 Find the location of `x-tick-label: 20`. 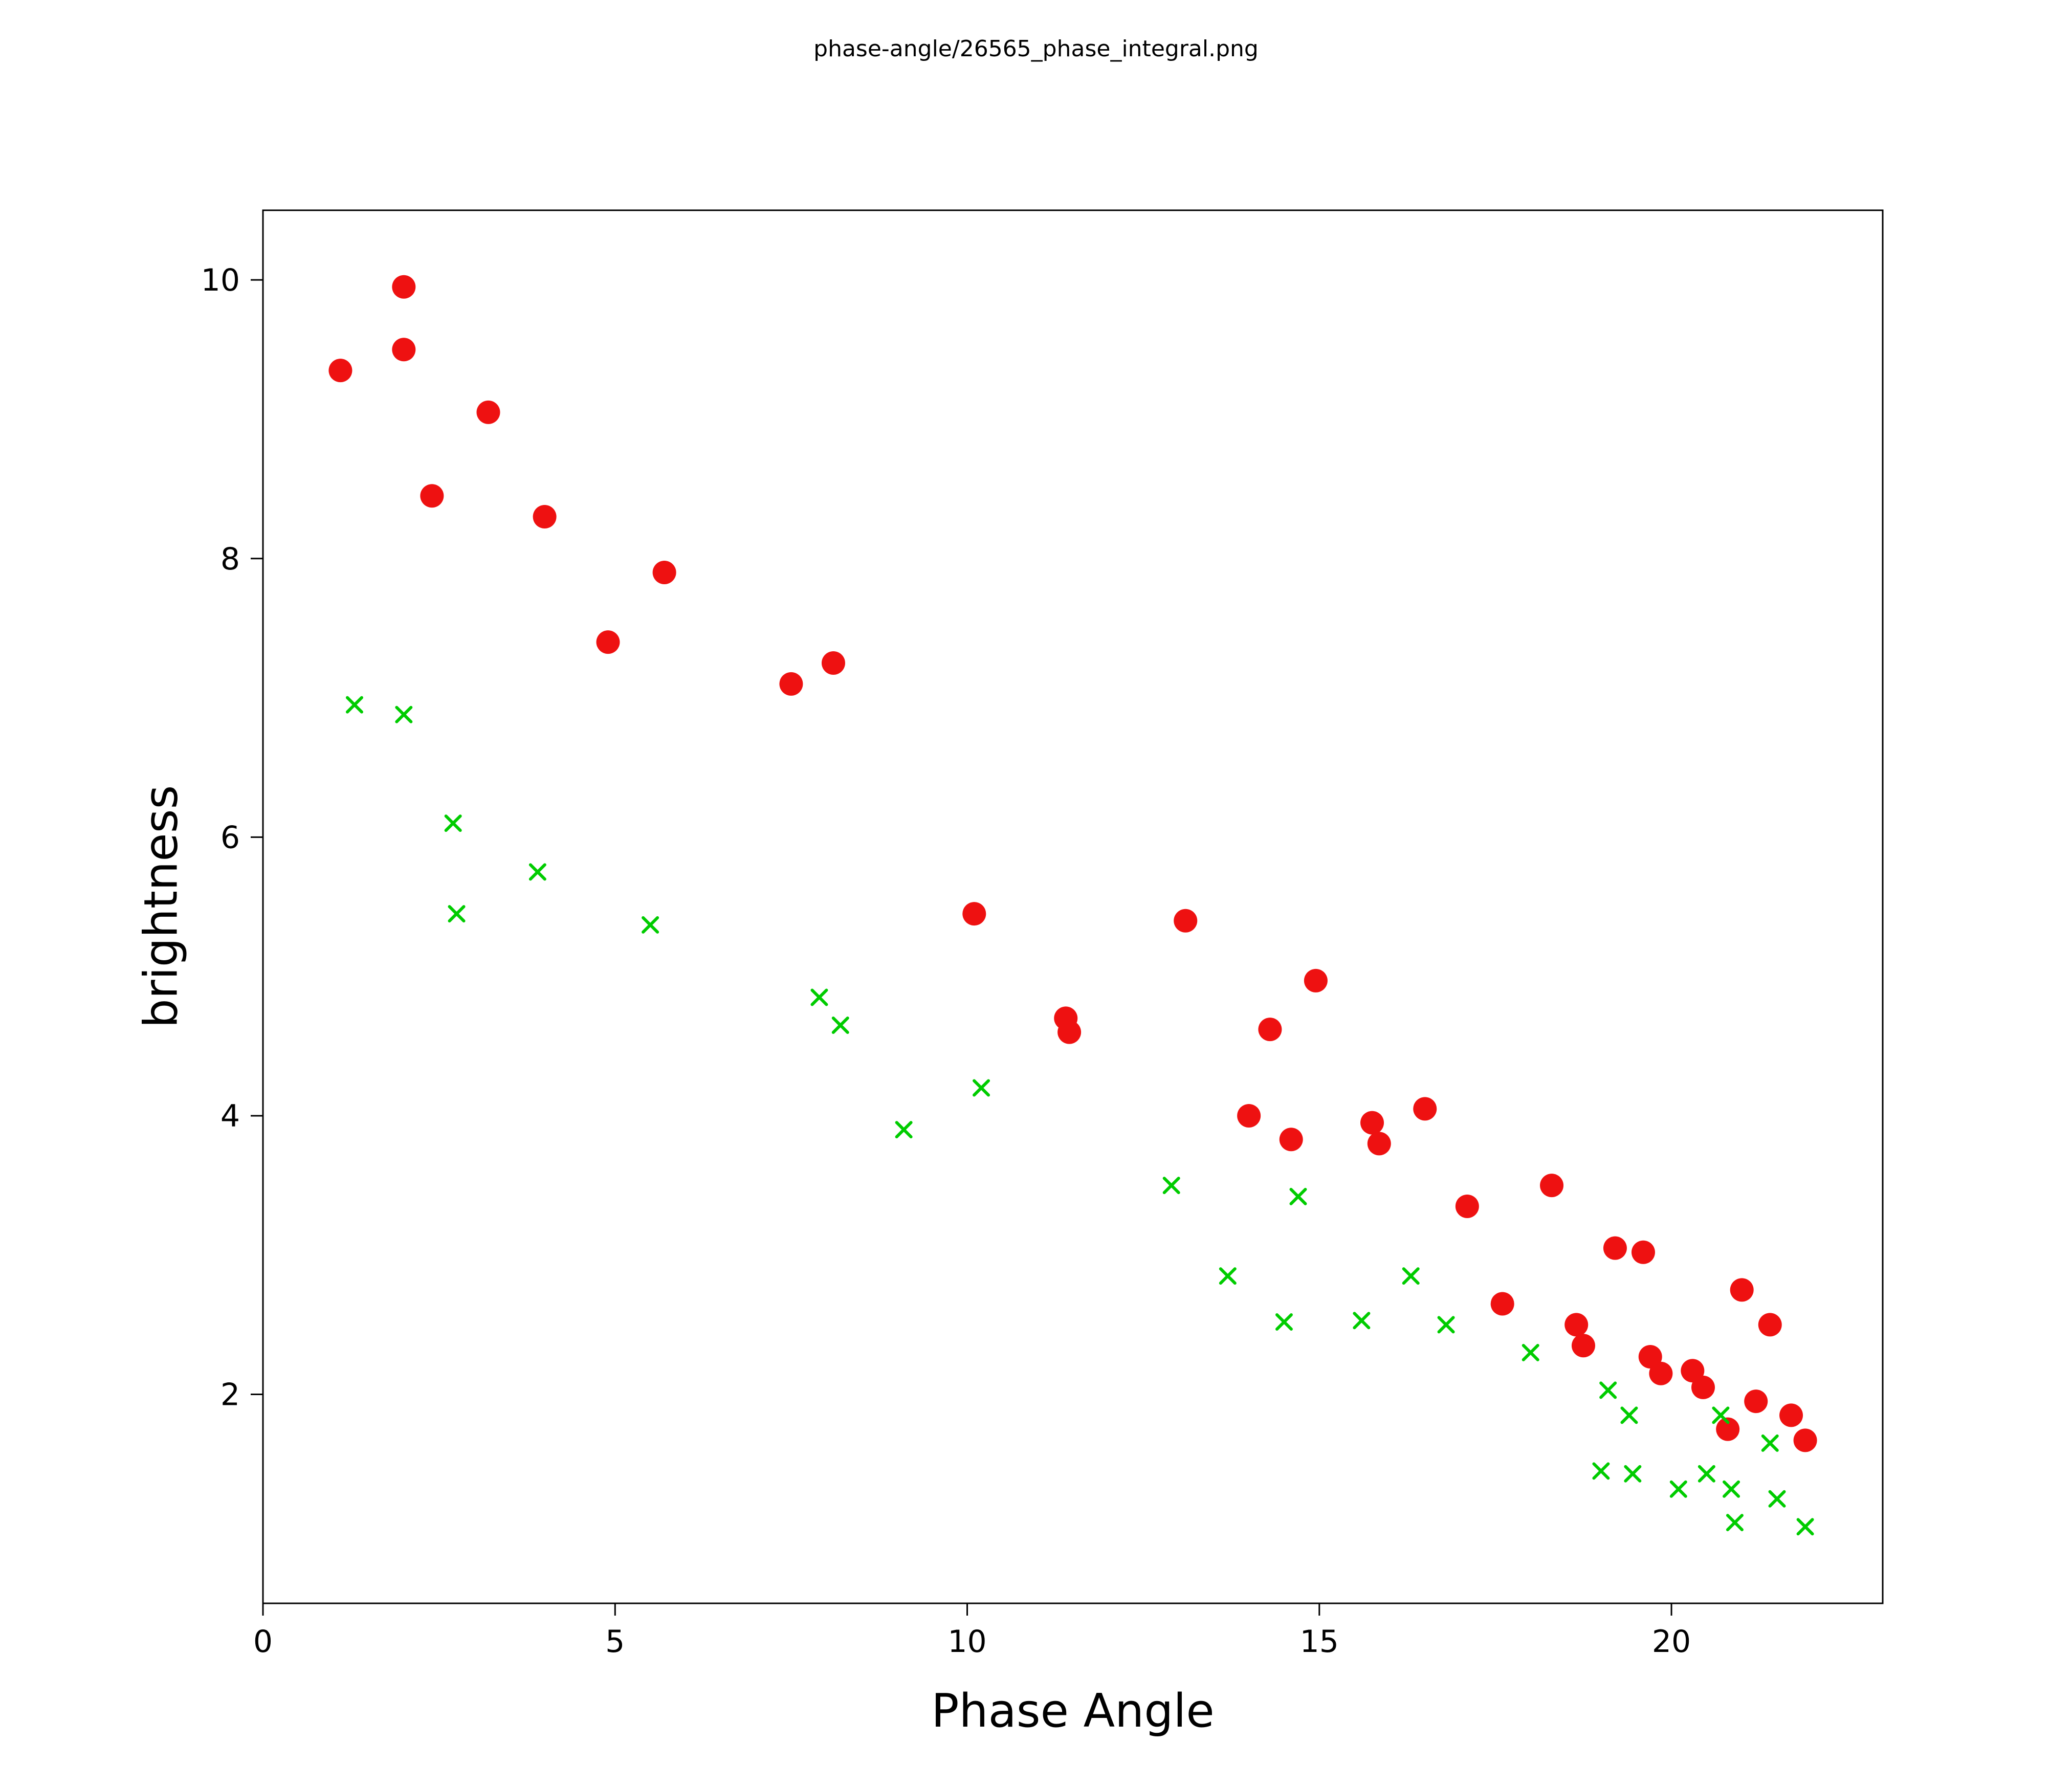

x-tick-label: 20 is located at coordinates (1671, 1642).